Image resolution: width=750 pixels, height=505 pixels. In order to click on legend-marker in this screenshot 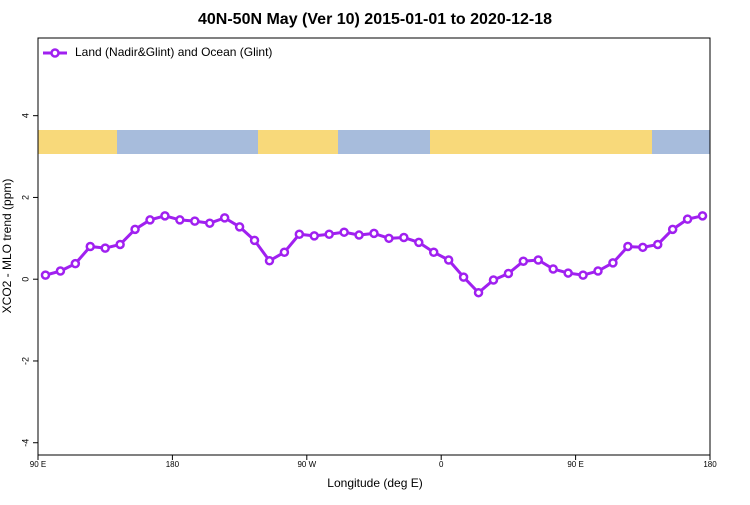, I will do `click(55, 53)`.